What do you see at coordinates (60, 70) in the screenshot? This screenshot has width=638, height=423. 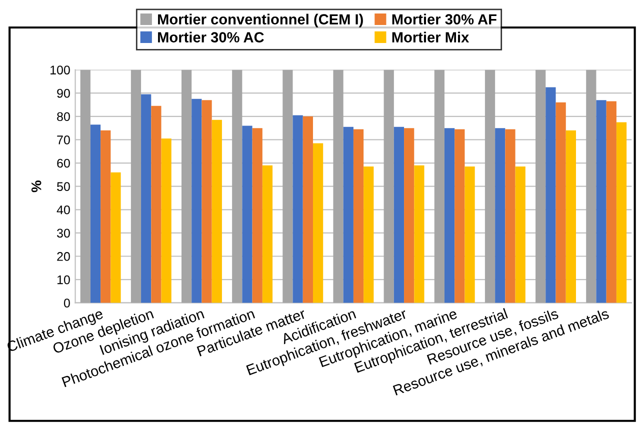 I see `y-tick-label: 100` at bounding box center [60, 70].